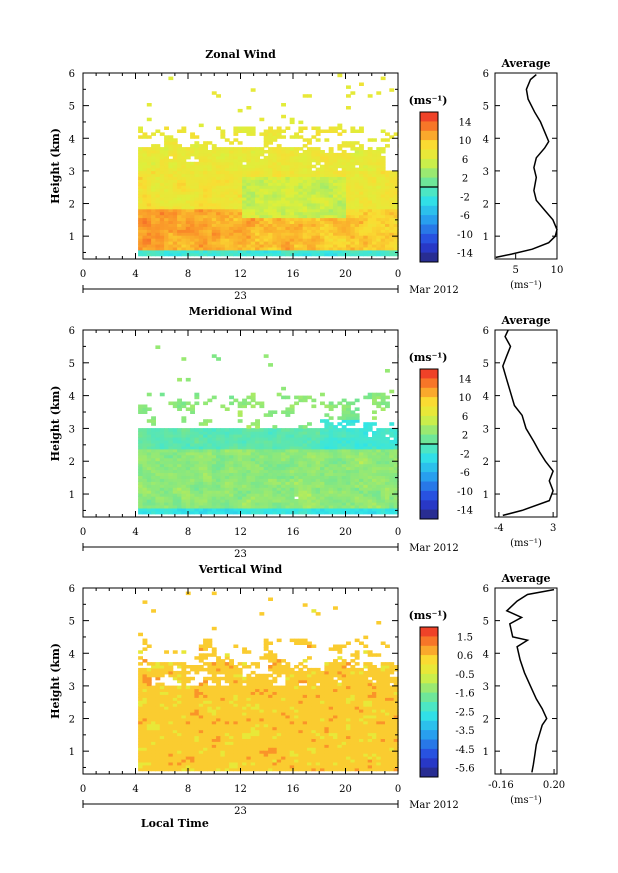  I want to click on average-y-tick-label: 4, so click(486, 397).